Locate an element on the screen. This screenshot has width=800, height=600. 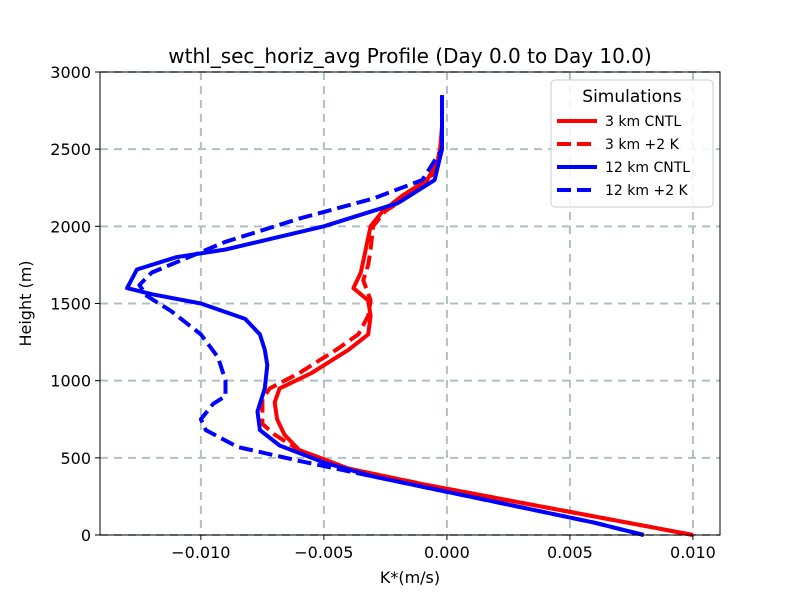
y-tick-label: 1000 is located at coordinates (70, 381).